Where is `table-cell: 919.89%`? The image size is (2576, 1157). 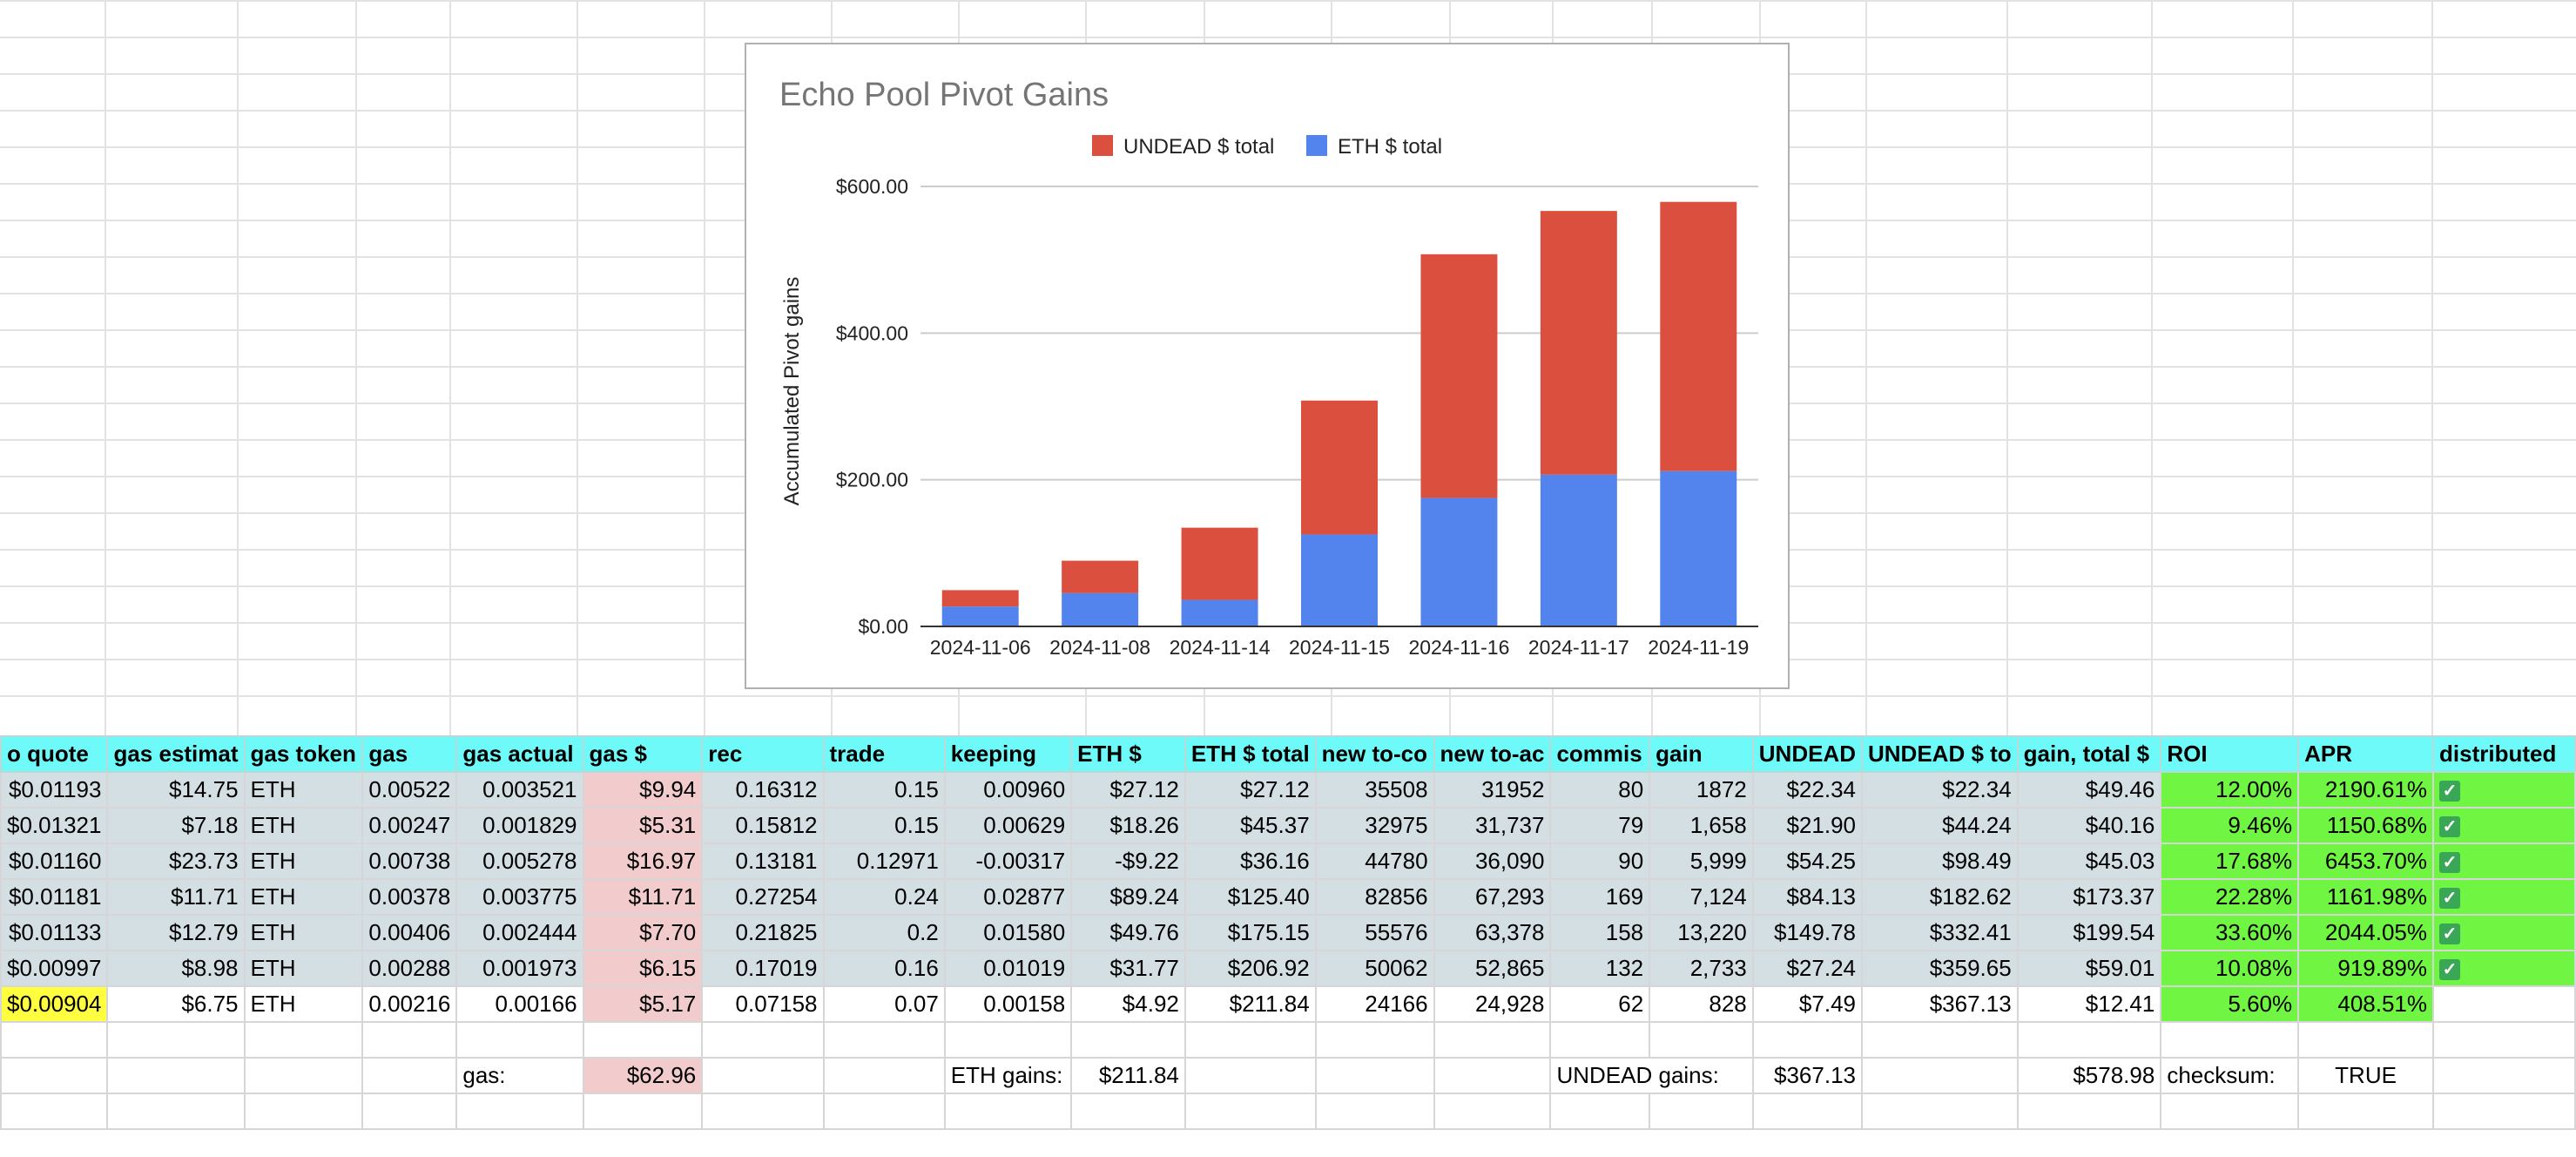
table-cell: 919.89% is located at coordinates (2366, 968).